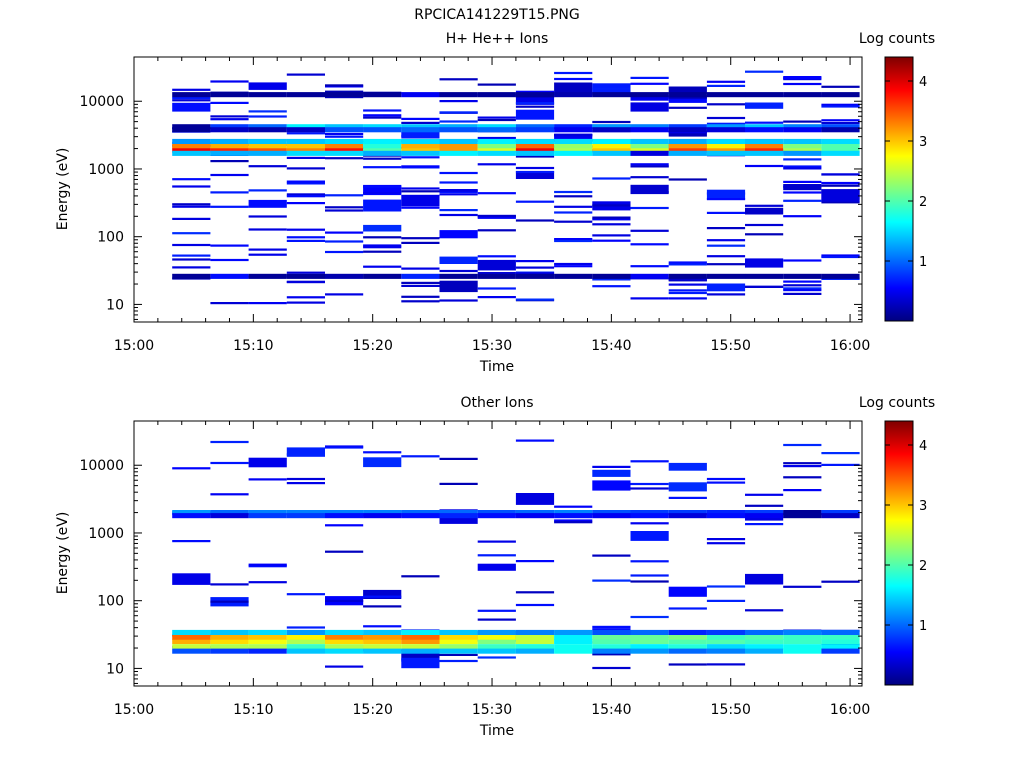  Describe the element at coordinates (923, 506) in the screenshot. I see `colorbar-tick-label: 3` at that location.